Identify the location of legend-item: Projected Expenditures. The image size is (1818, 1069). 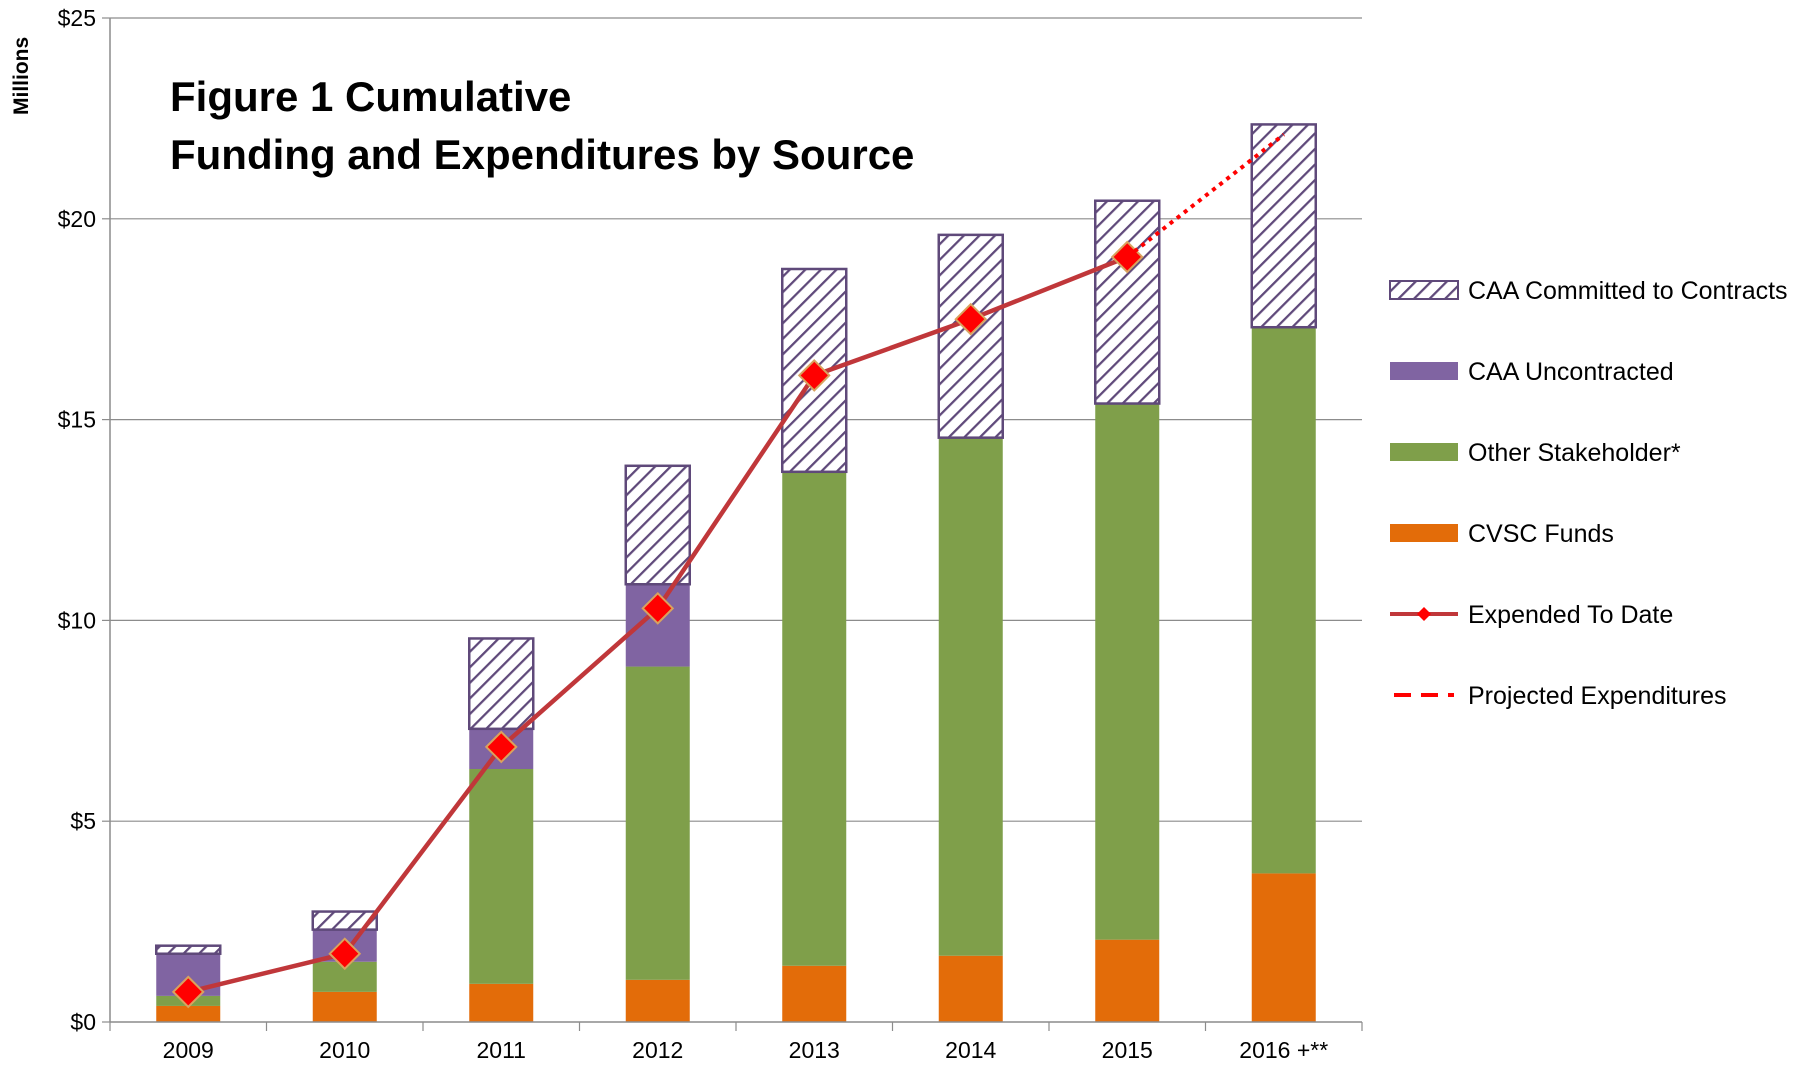
(1560, 696).